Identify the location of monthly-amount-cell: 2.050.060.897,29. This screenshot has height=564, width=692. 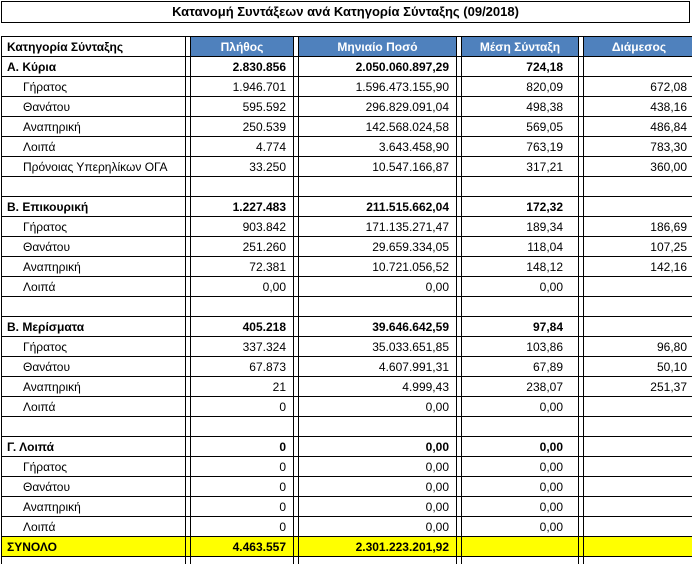
(377, 66).